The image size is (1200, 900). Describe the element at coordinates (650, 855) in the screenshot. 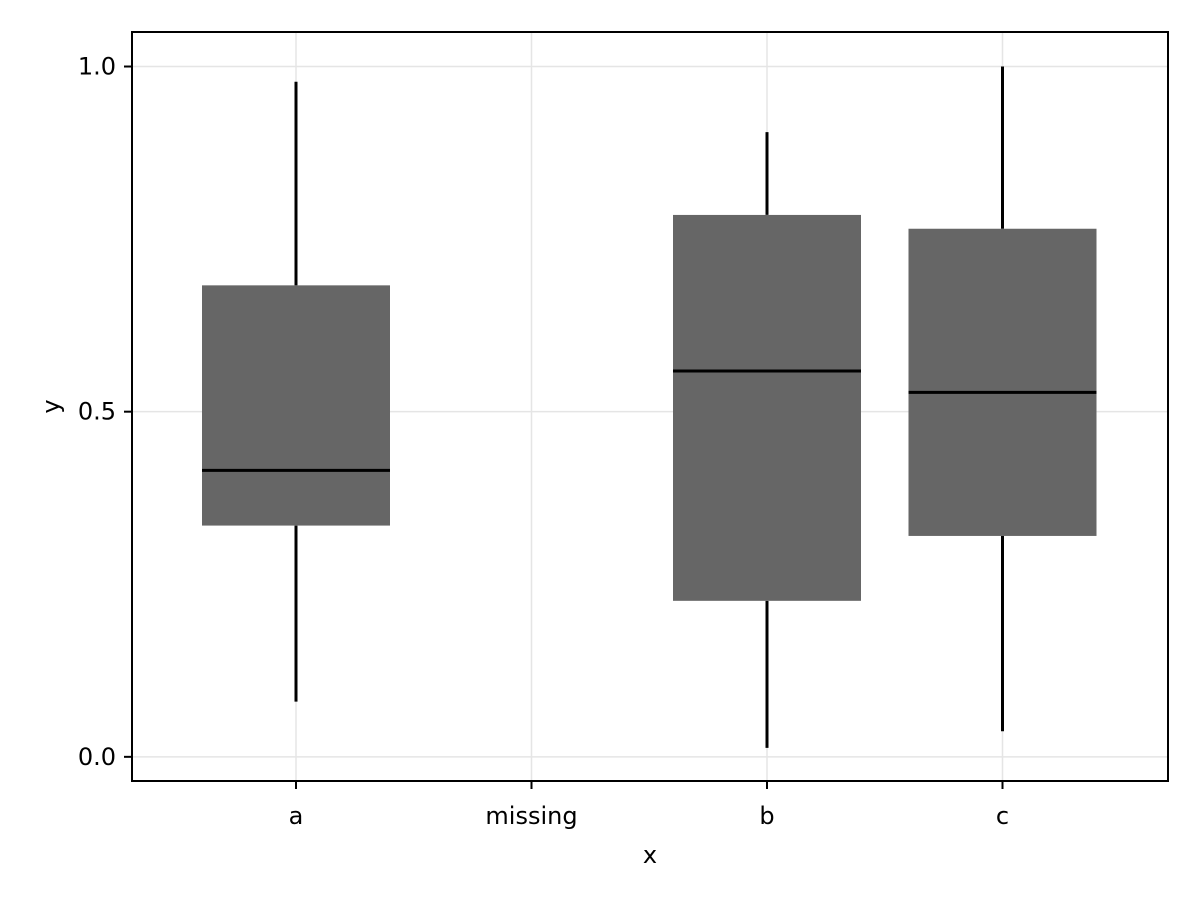

I see `x-axis-label: x` at that location.